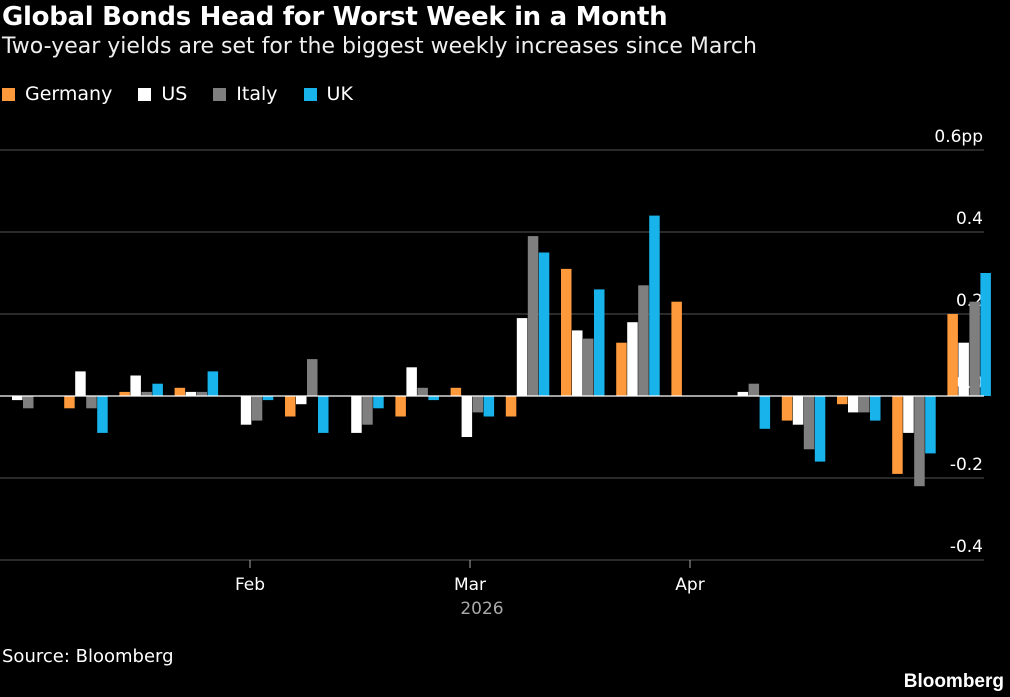  Describe the element at coordinates (481, 609) in the screenshot. I see `x-year-label: 2026` at that location.